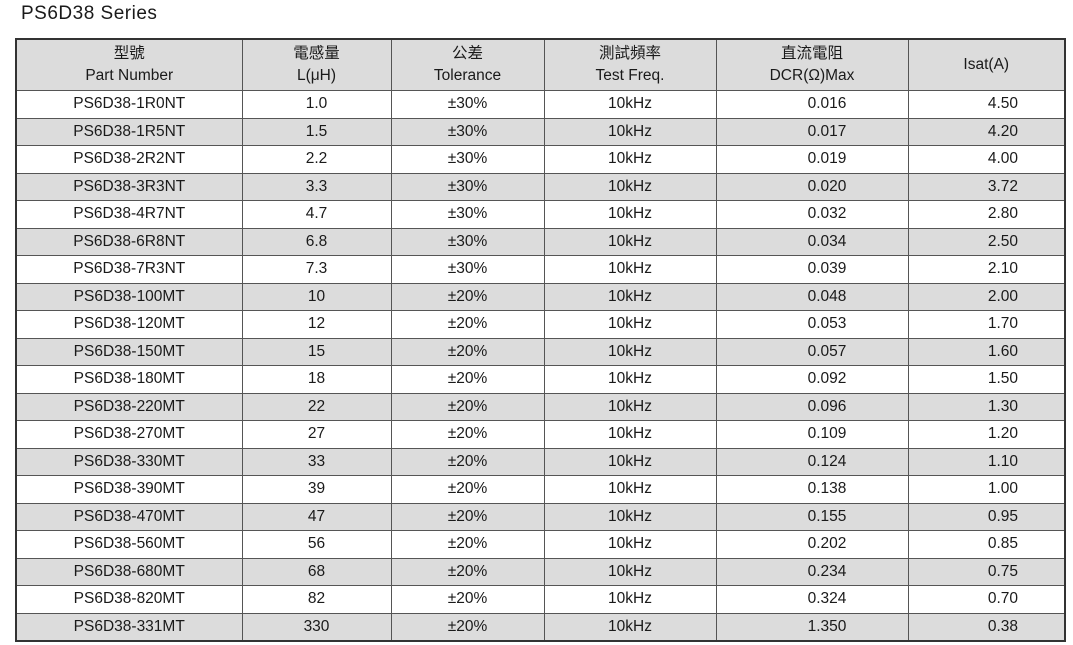 This screenshot has height=645, width=1073. What do you see at coordinates (986, 324) in the screenshot?
I see `cell-isat: 1.70` at bounding box center [986, 324].